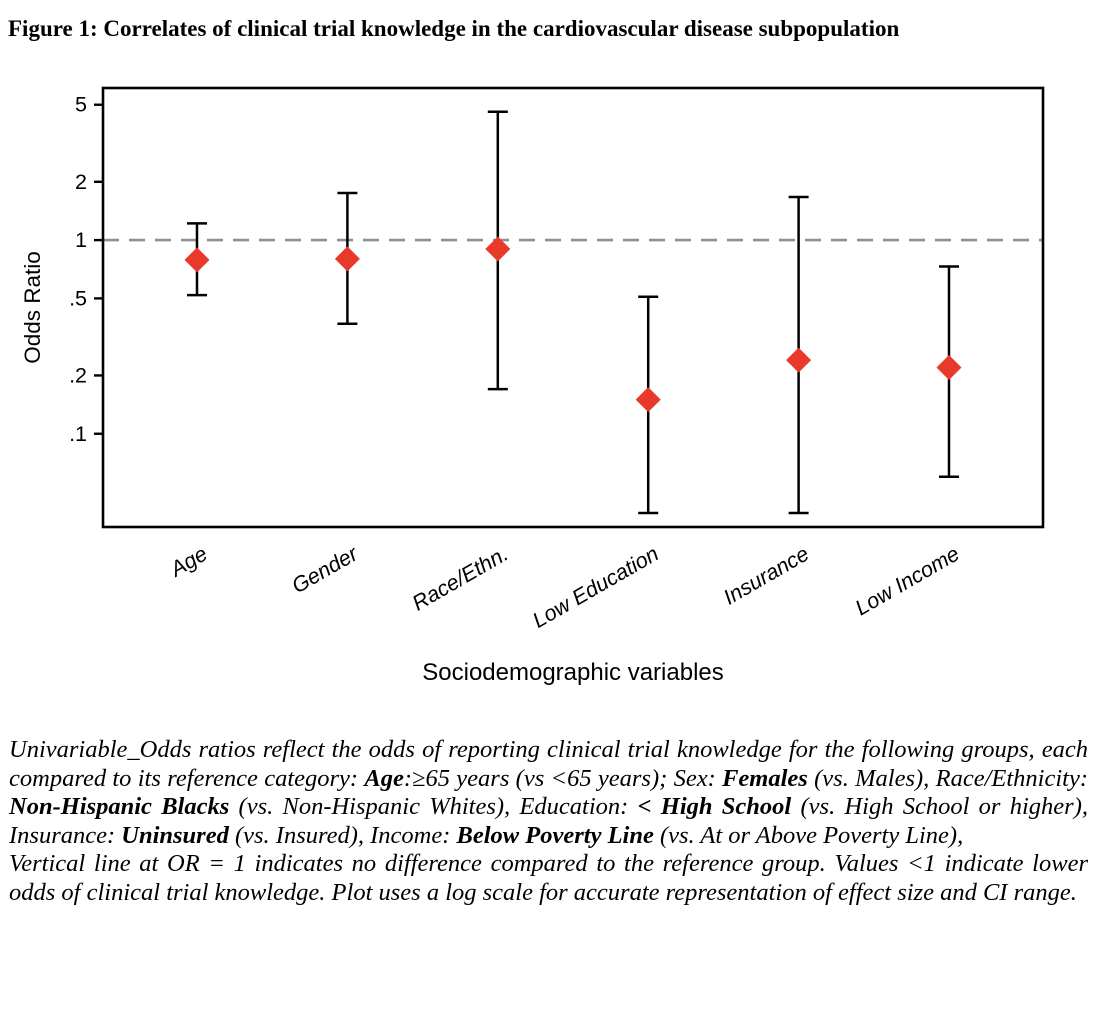 This screenshot has width=1096, height=1030. Describe the element at coordinates (81, 105) in the screenshot. I see `y-axis-tick-label: 5` at that location.